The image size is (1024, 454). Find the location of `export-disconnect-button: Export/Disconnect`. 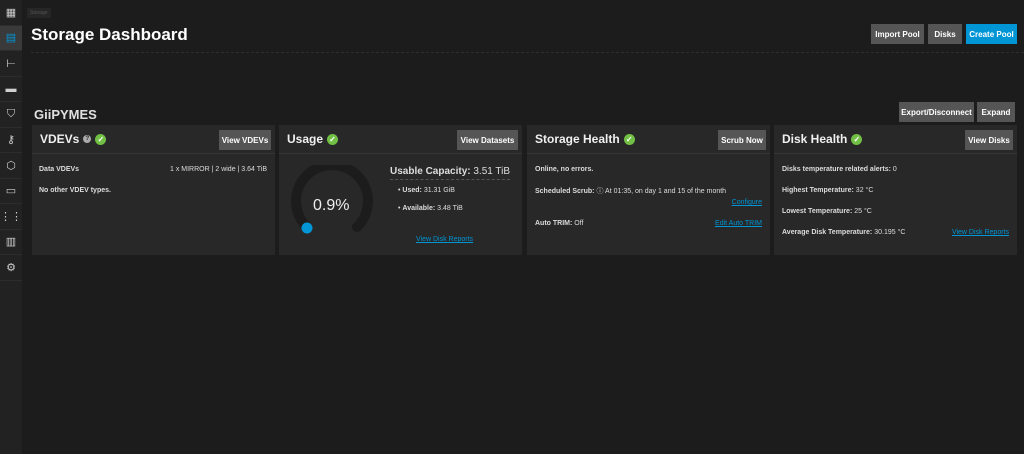

export-disconnect-button: Export/Disconnect is located at coordinates (936, 112).